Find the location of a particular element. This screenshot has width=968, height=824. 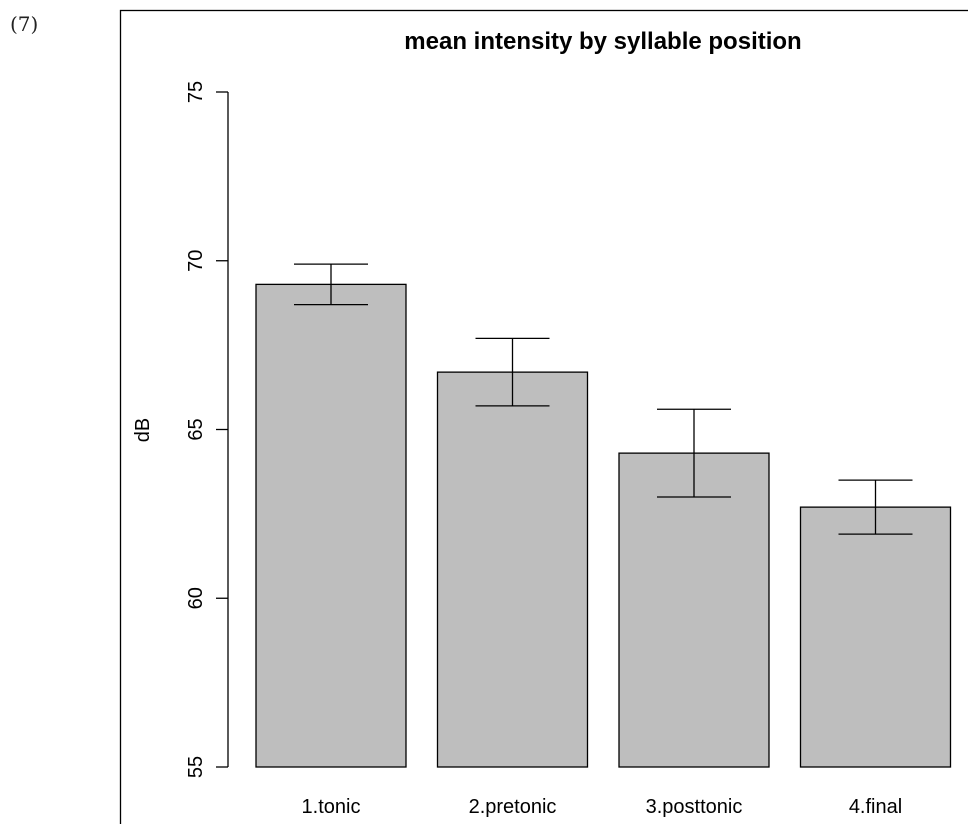

y-tick-label: 65 is located at coordinates (196, 429).